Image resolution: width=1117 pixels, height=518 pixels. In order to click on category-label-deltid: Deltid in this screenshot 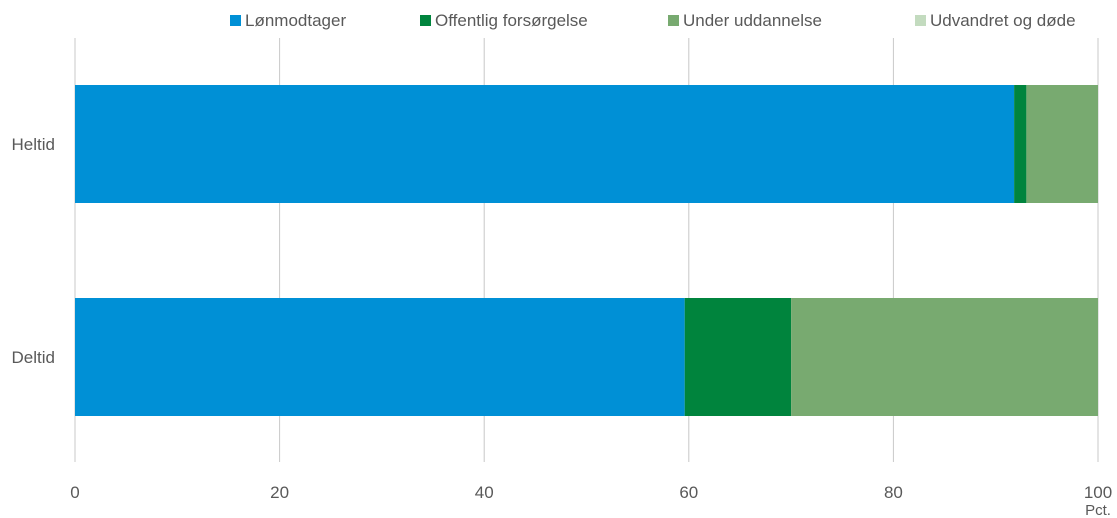, I will do `click(33, 357)`.